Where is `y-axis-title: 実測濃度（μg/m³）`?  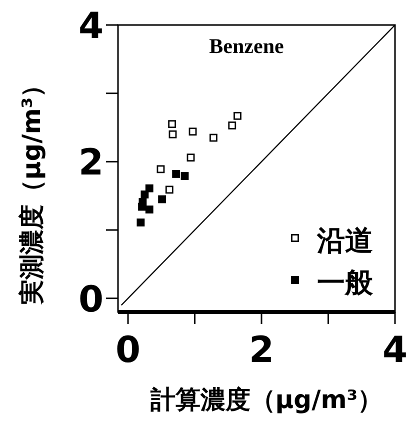 y-axis-title: 実測濃度（μg/m³） is located at coordinates (31, 189).